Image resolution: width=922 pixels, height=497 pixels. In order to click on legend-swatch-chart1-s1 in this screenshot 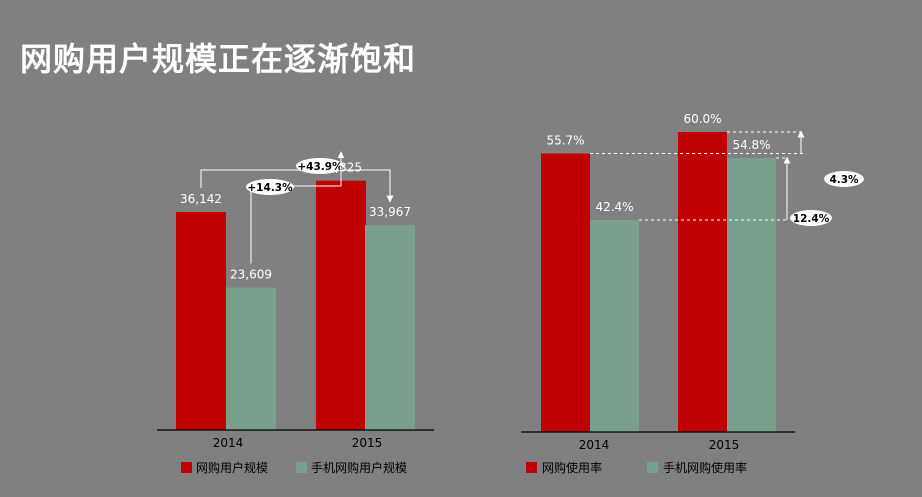, I will do `click(186, 467)`.